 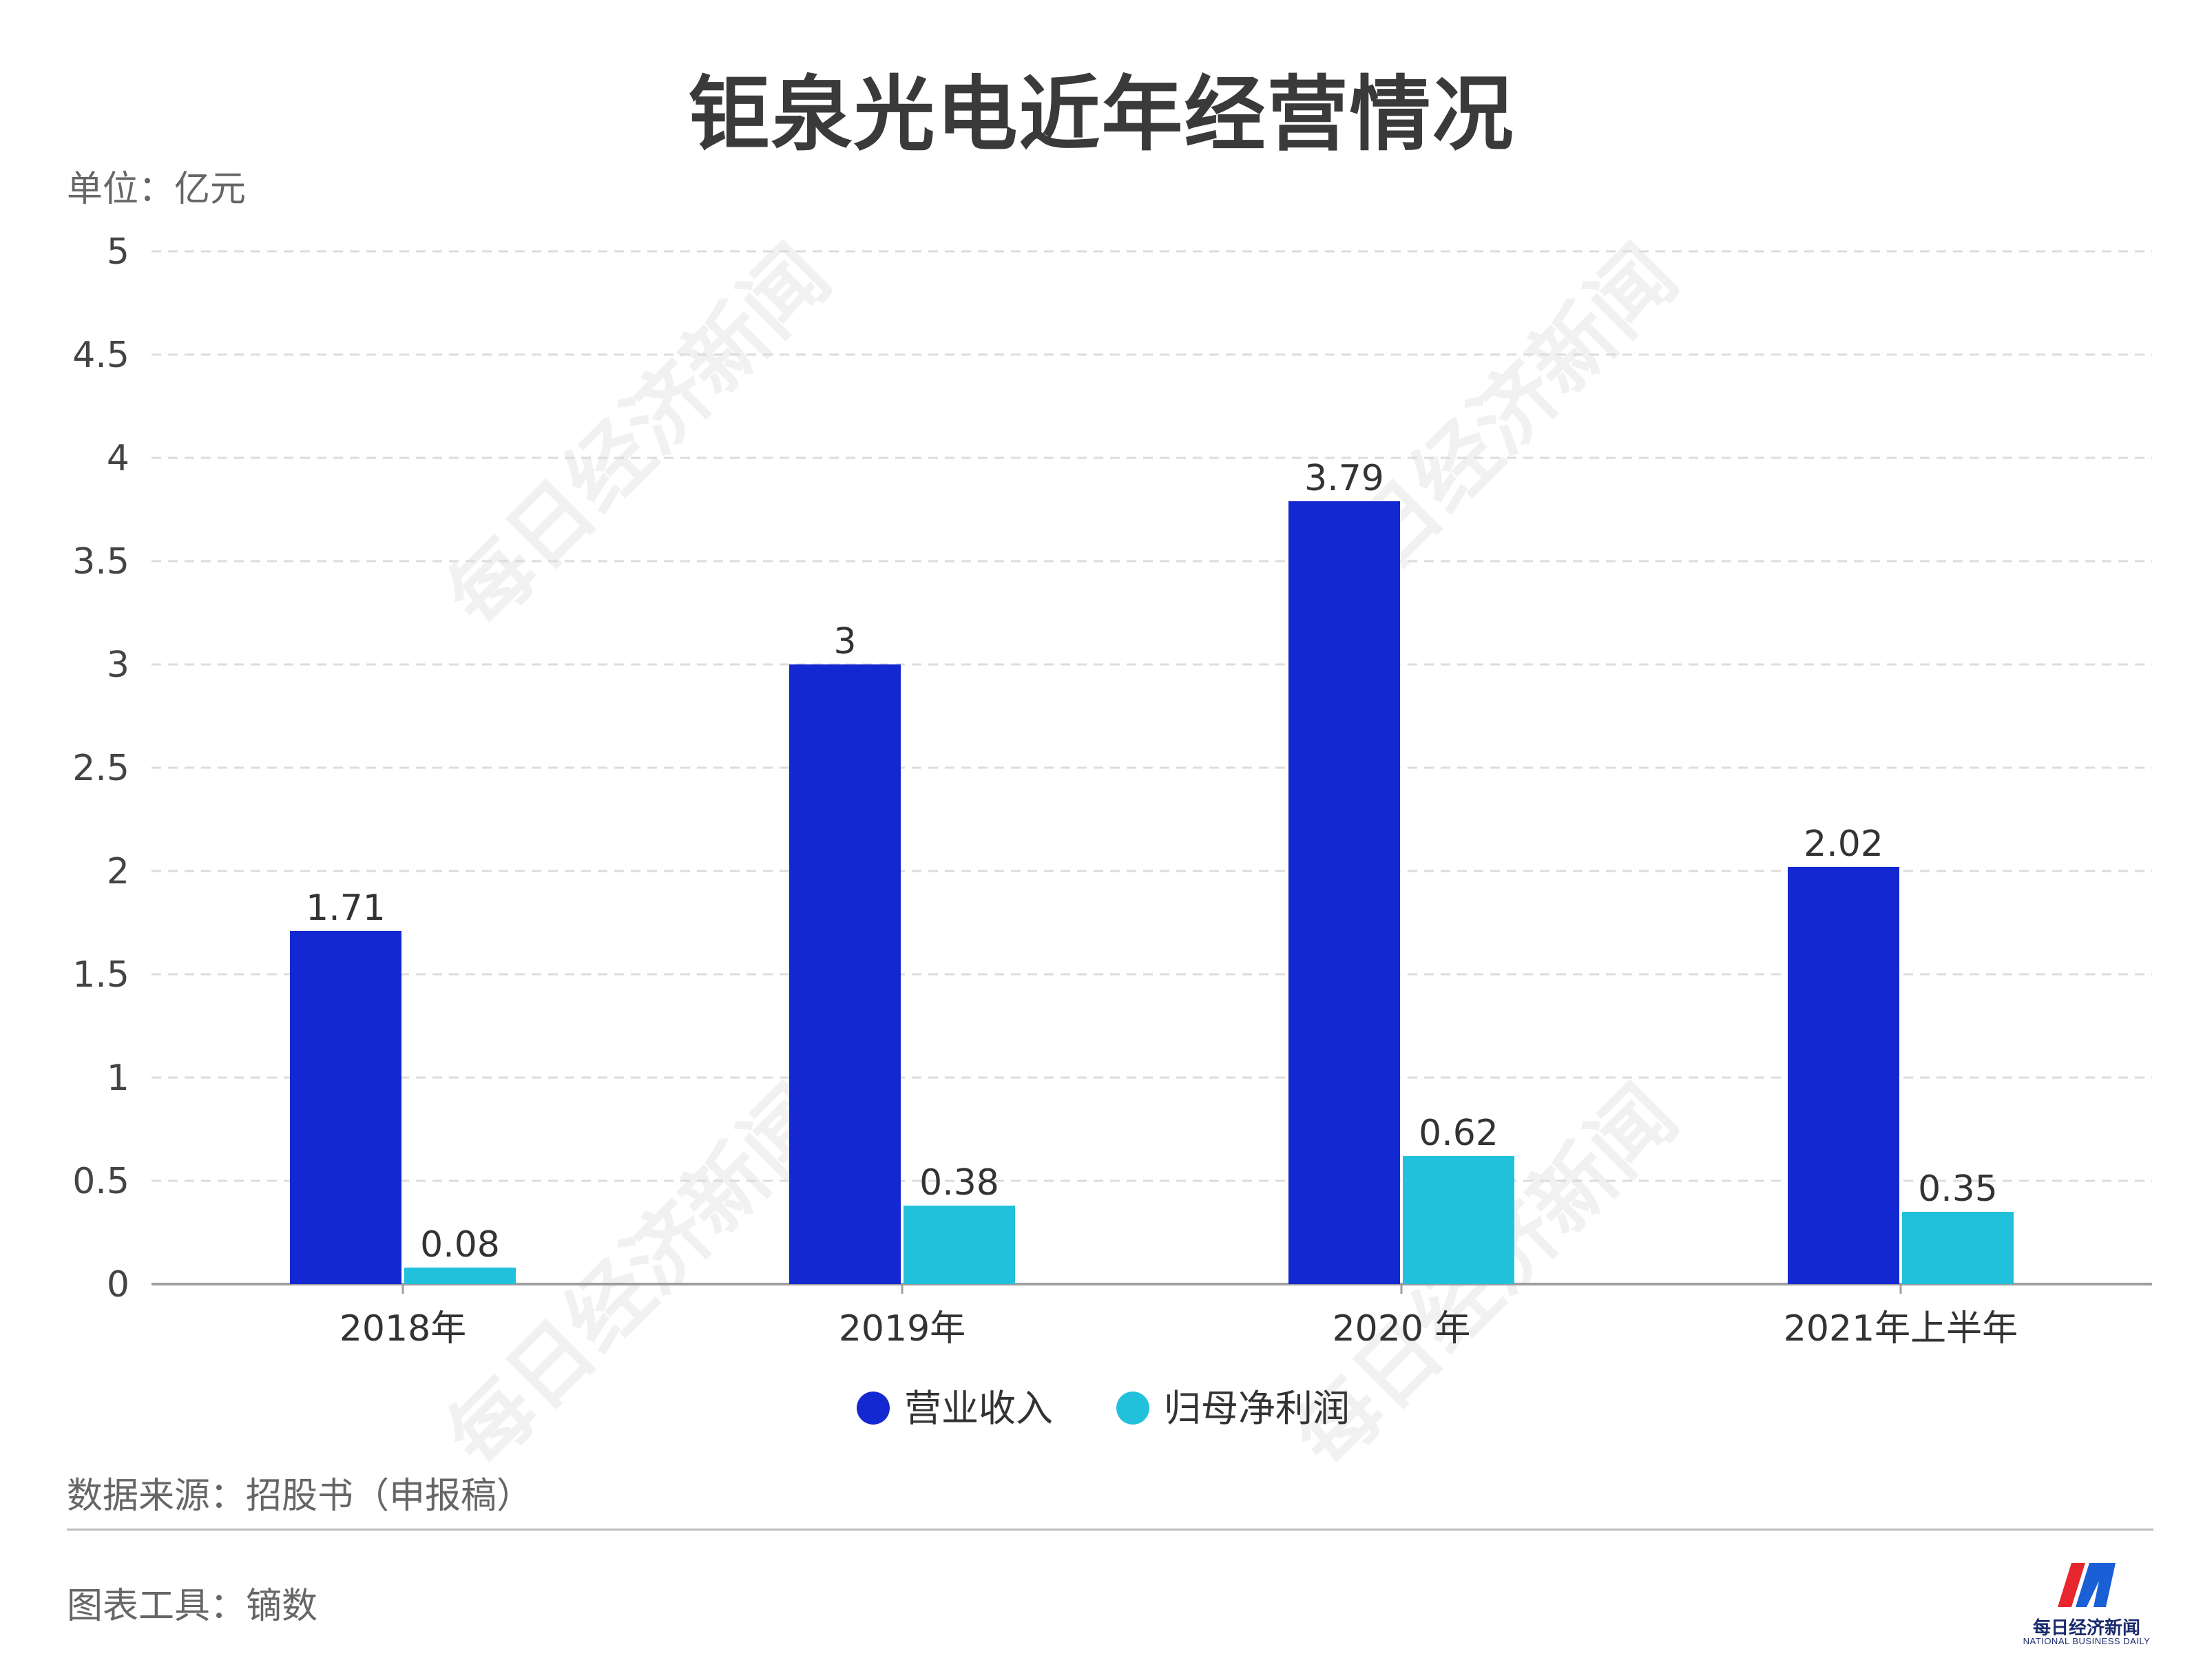 I want to click on x-tick-label: 2018年, so click(x=403, y=1329).